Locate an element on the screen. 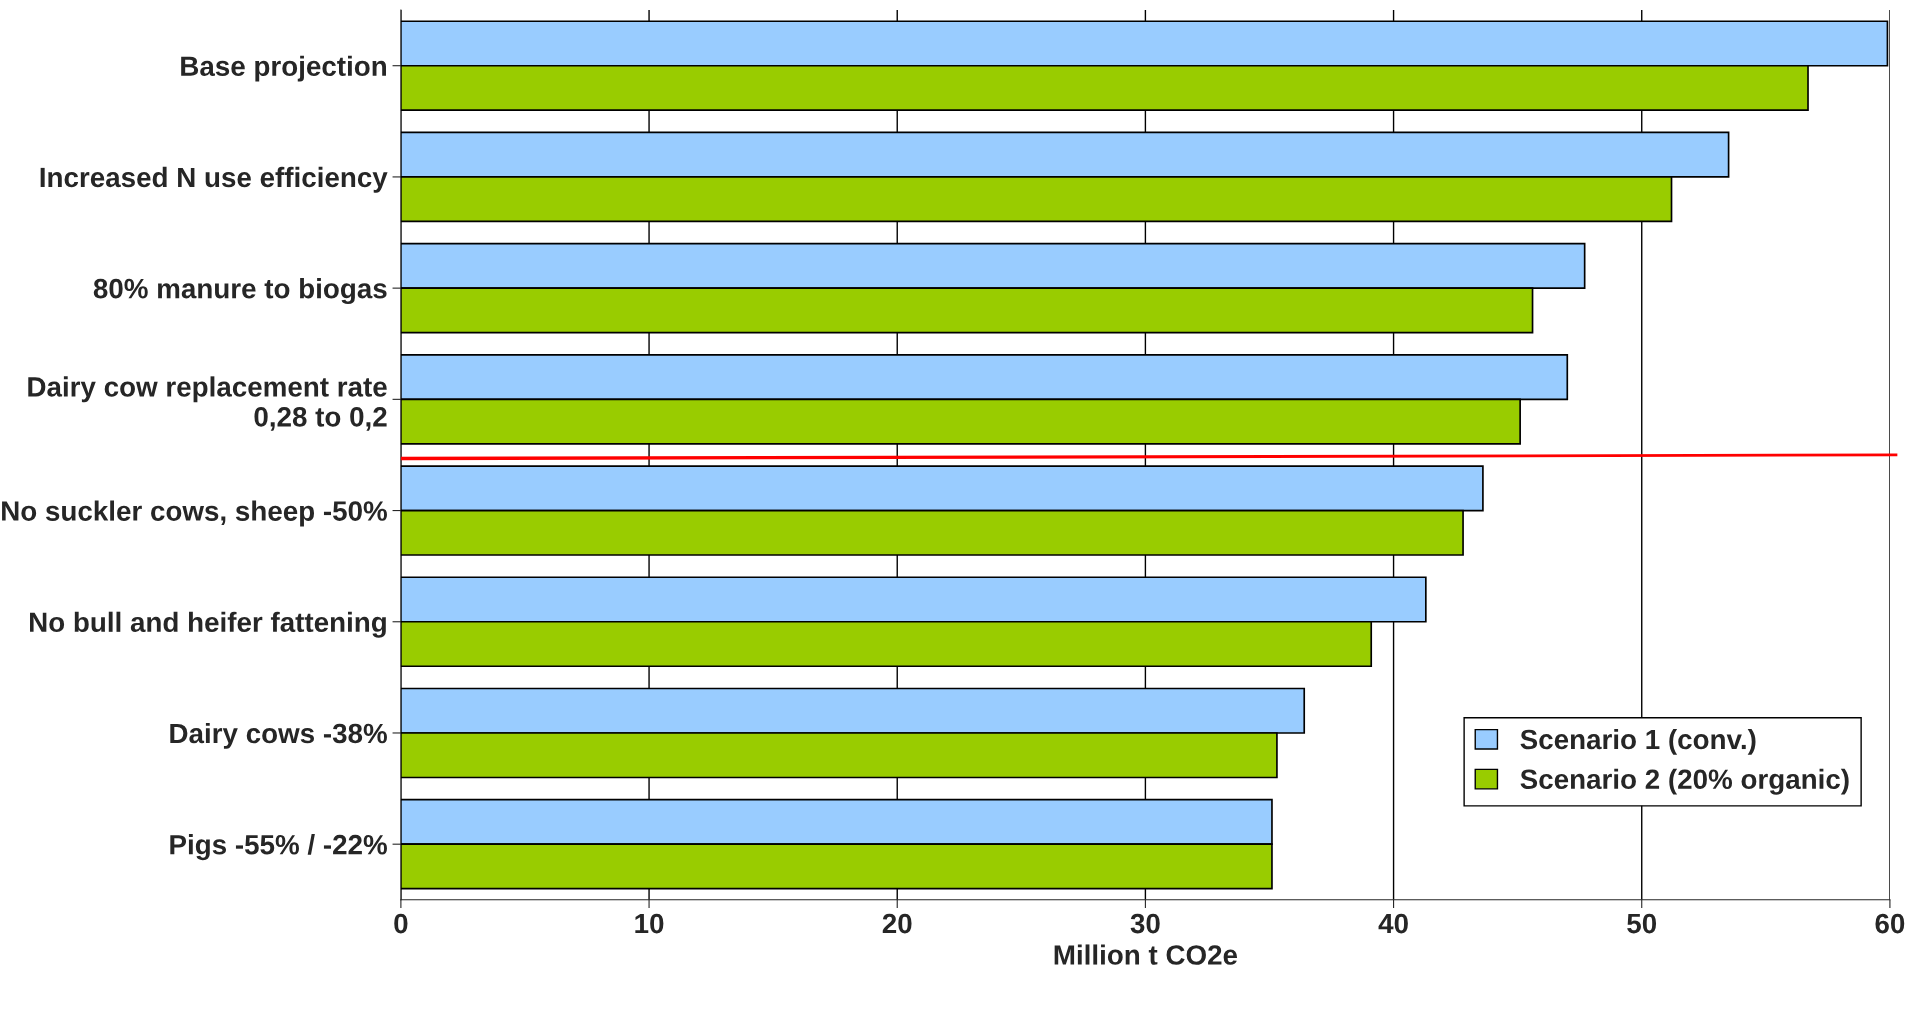  x-tick-label: 60 is located at coordinates (1890, 923).